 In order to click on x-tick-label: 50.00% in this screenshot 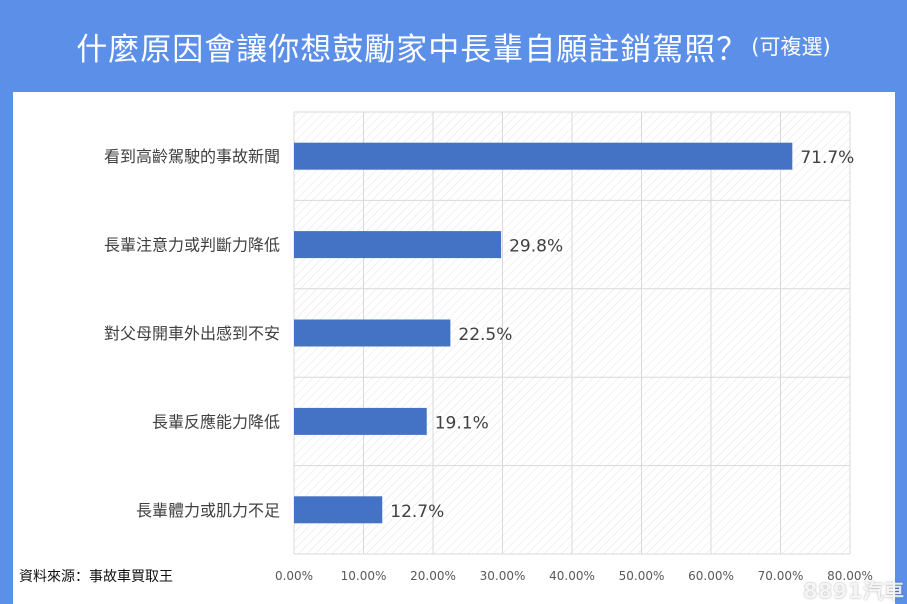, I will do `click(642, 576)`.